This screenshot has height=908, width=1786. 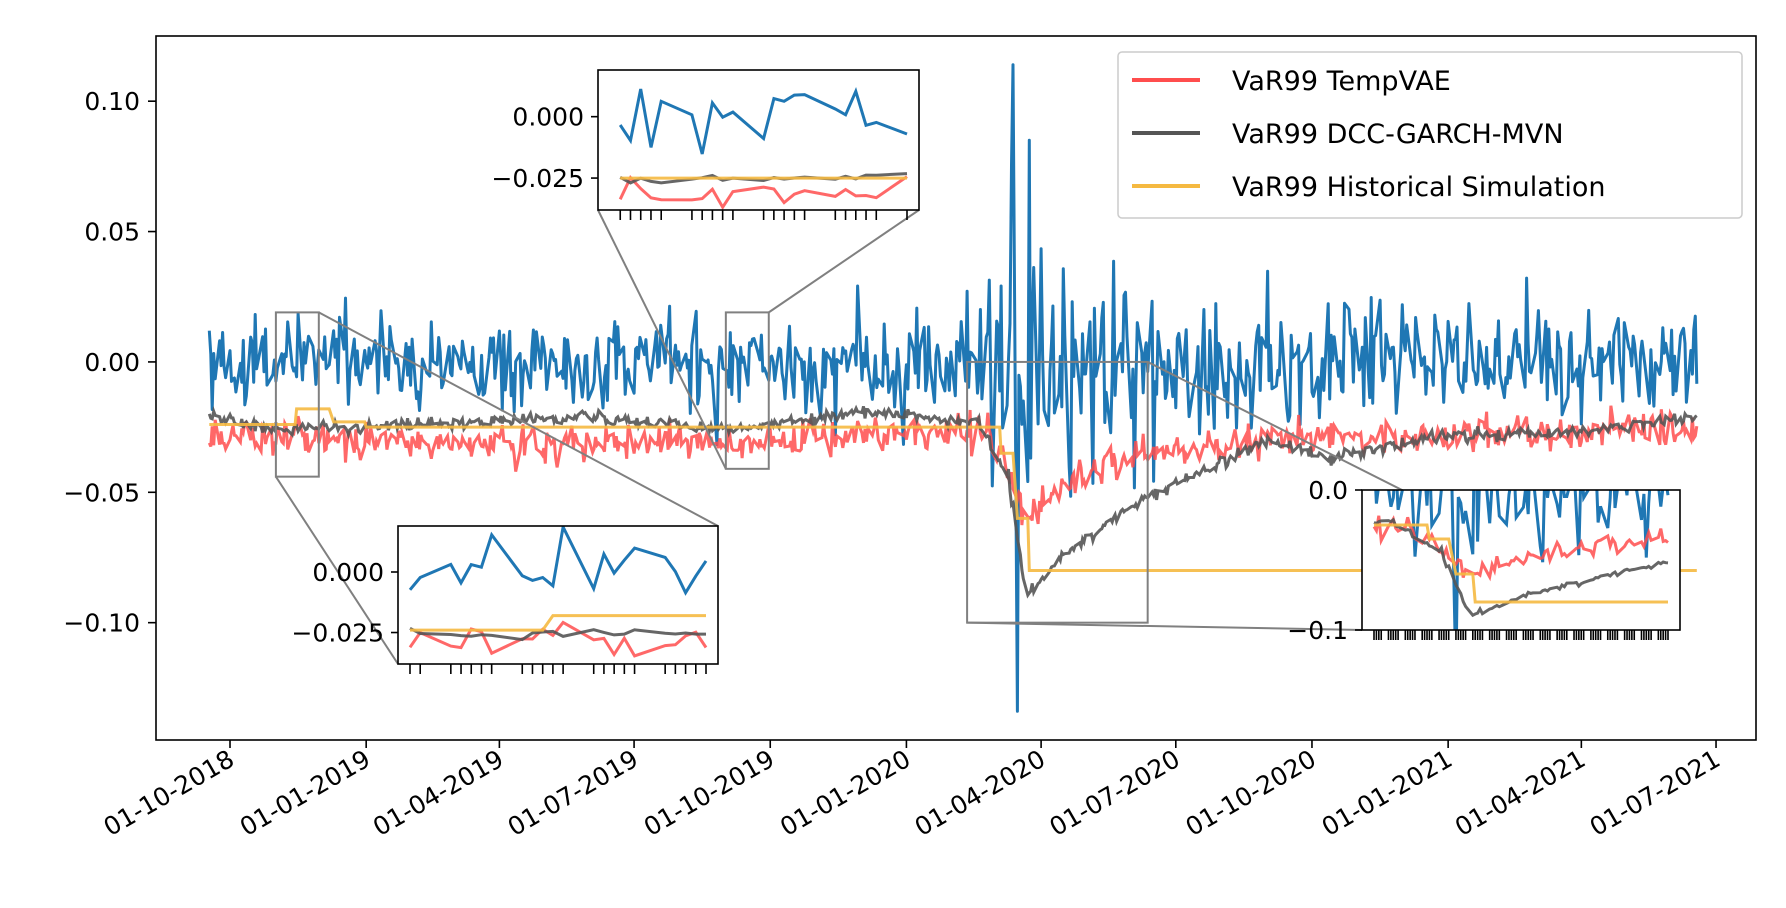 What do you see at coordinates (101, 623) in the screenshot?
I see `y-tick-label: −0.10` at bounding box center [101, 623].